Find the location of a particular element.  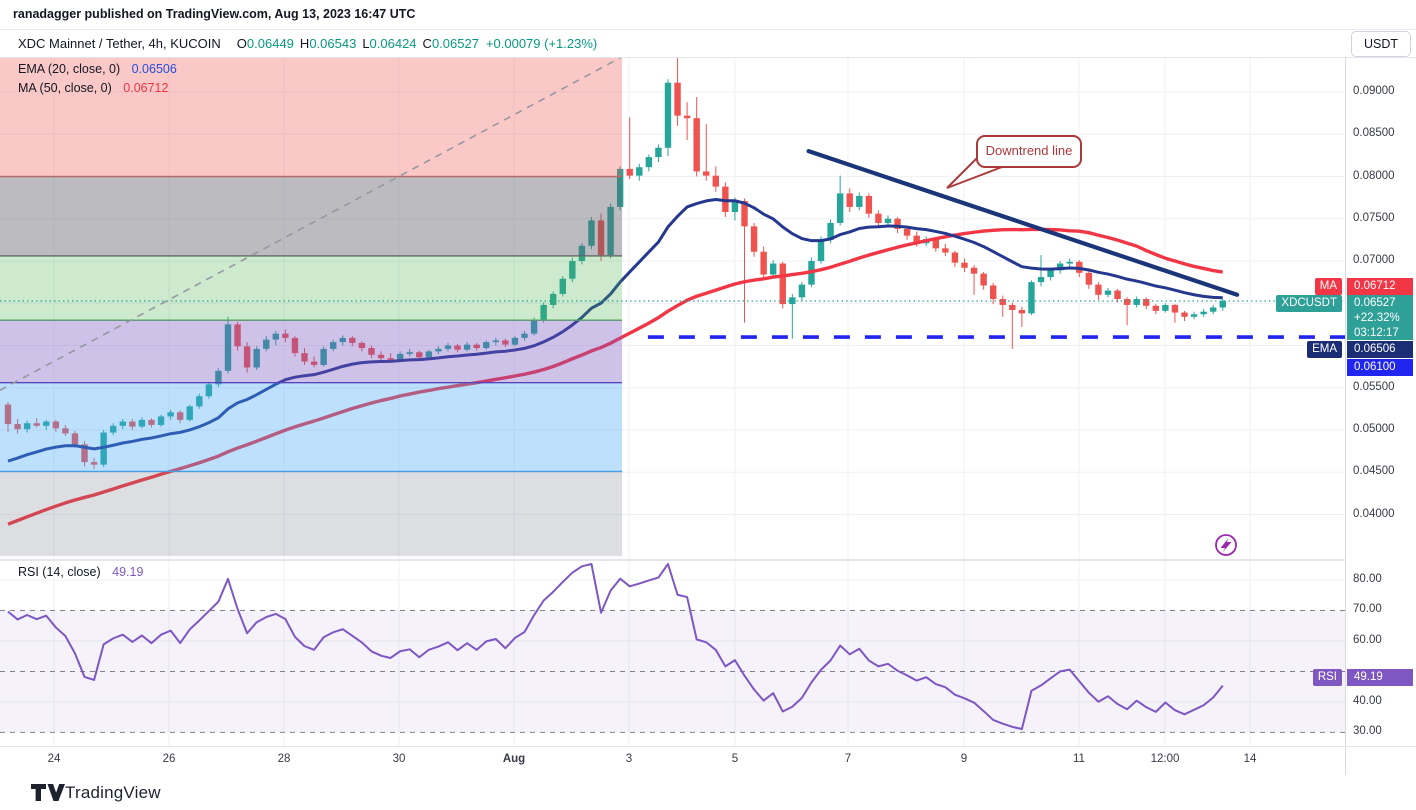

price-tick-label: 0.08500 is located at coordinates (1374, 133).